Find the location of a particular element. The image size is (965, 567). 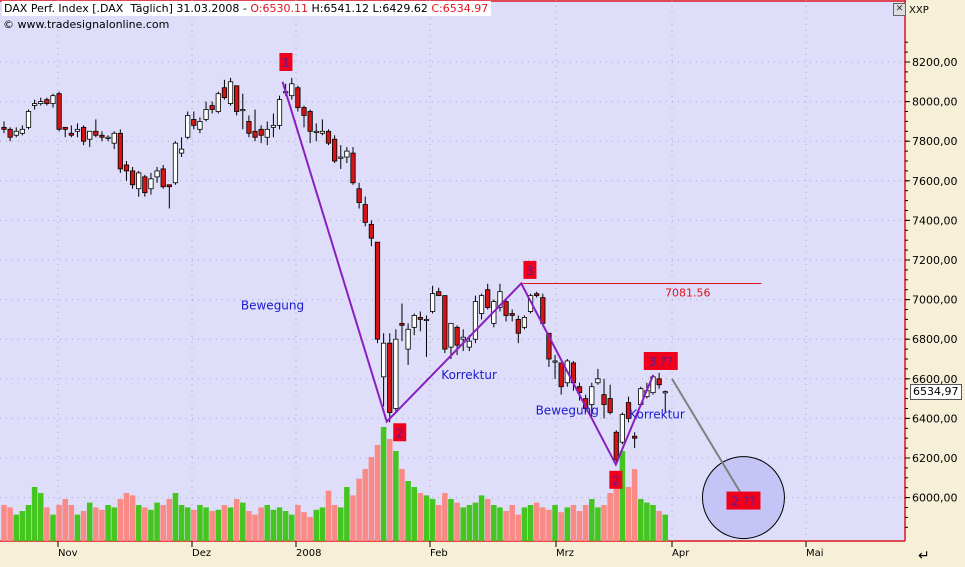

resize-corner-icon: ↵ is located at coordinates (924, 556).